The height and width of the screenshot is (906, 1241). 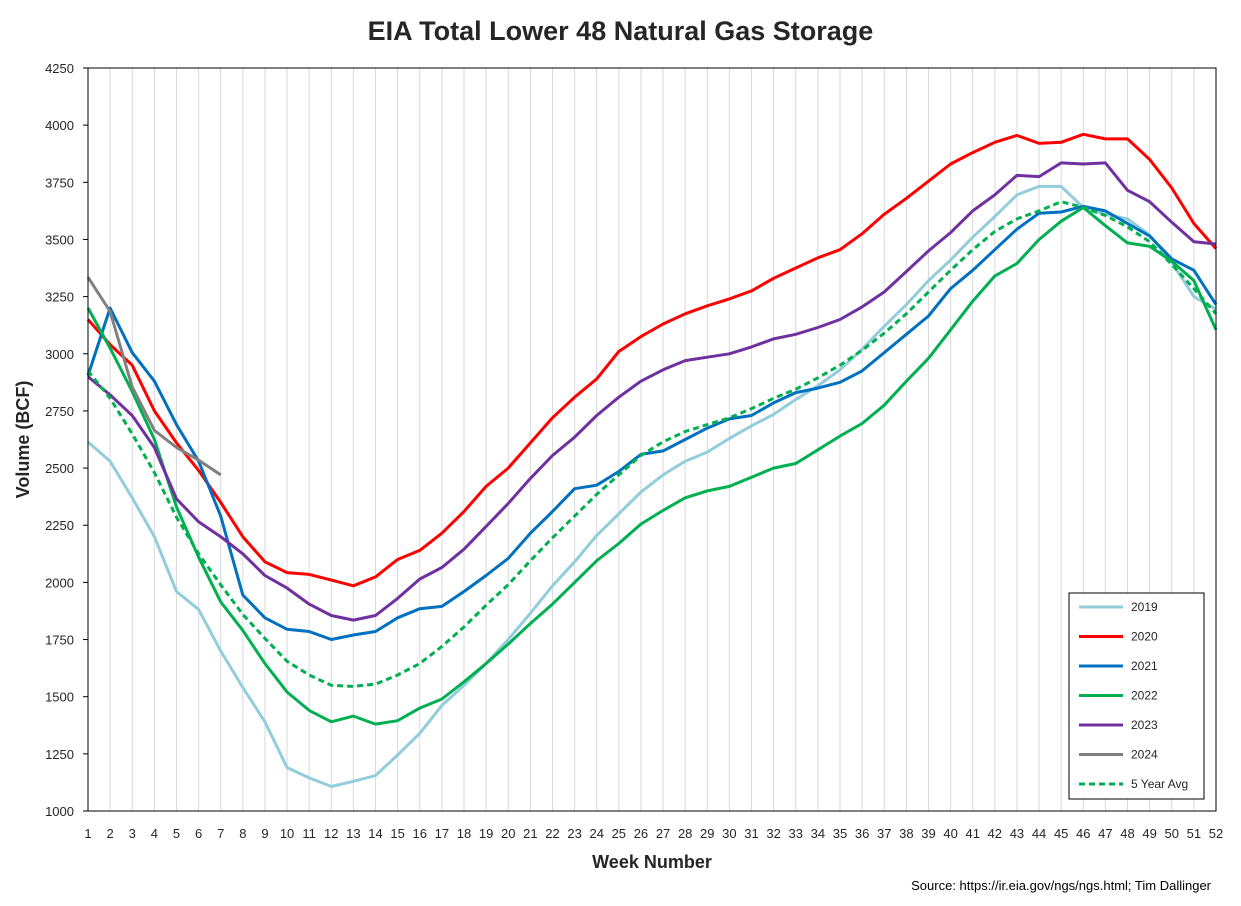 What do you see at coordinates (1194, 833) in the screenshot?
I see `x-tick-label: 51` at bounding box center [1194, 833].